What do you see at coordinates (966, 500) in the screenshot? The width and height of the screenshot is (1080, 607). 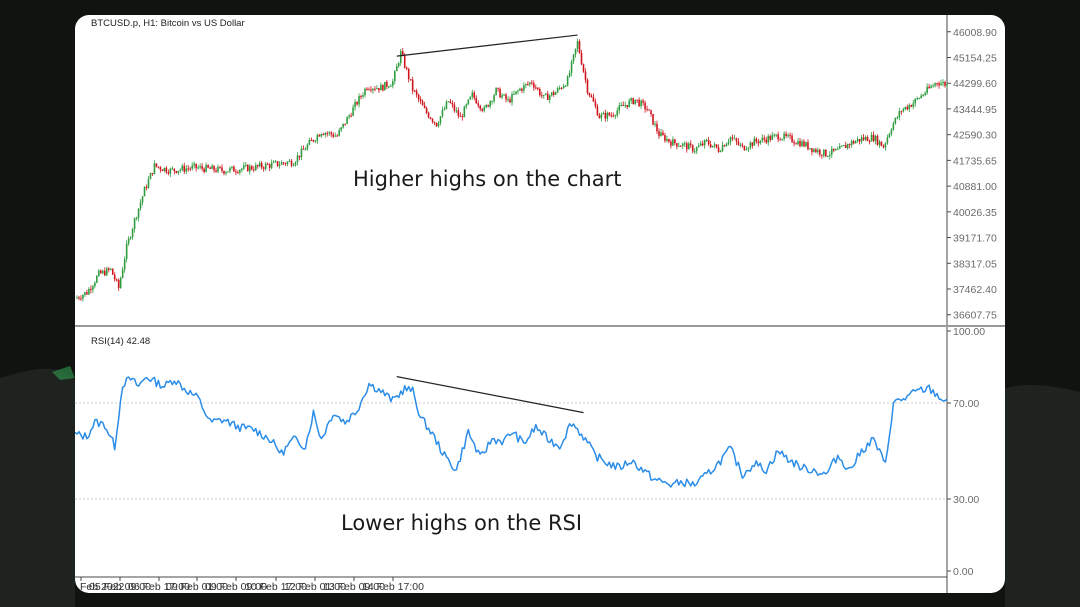 I see `rsi-tick-label: 30.00` at bounding box center [966, 500].